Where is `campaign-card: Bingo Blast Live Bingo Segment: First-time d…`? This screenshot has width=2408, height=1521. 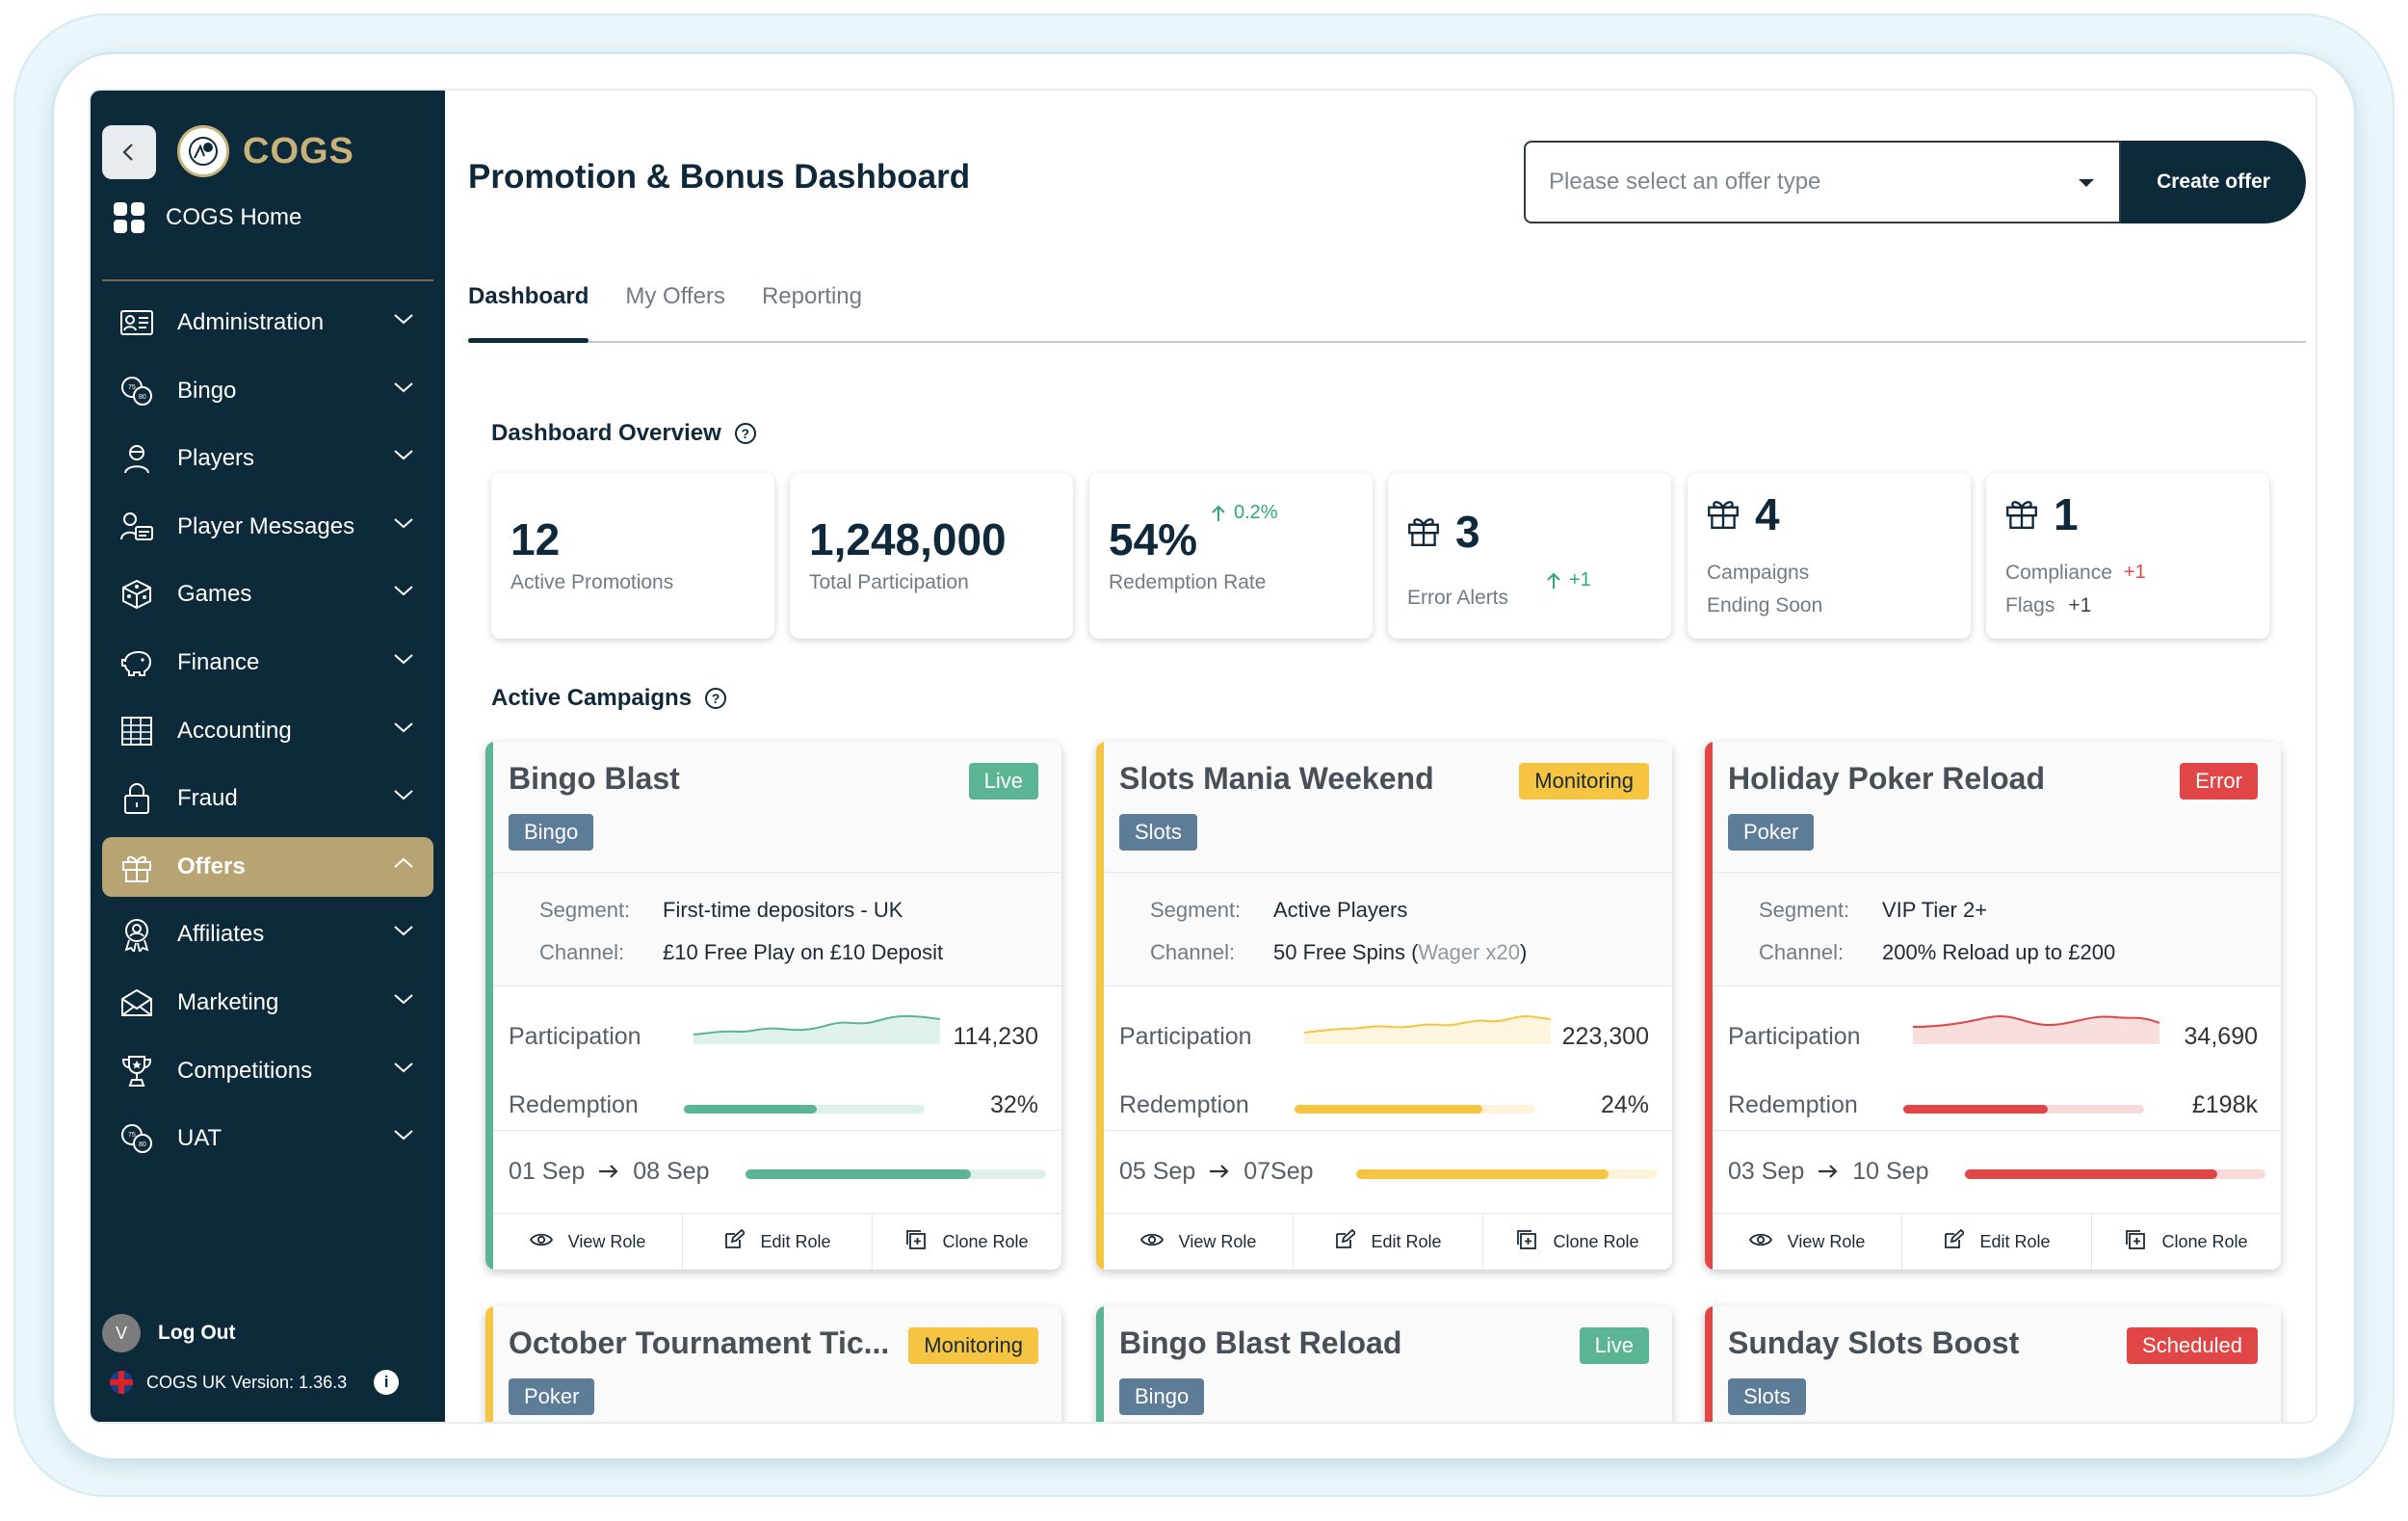
campaign-card: Bingo Blast Live Bingo Segment: First-time d… is located at coordinates (773, 1006).